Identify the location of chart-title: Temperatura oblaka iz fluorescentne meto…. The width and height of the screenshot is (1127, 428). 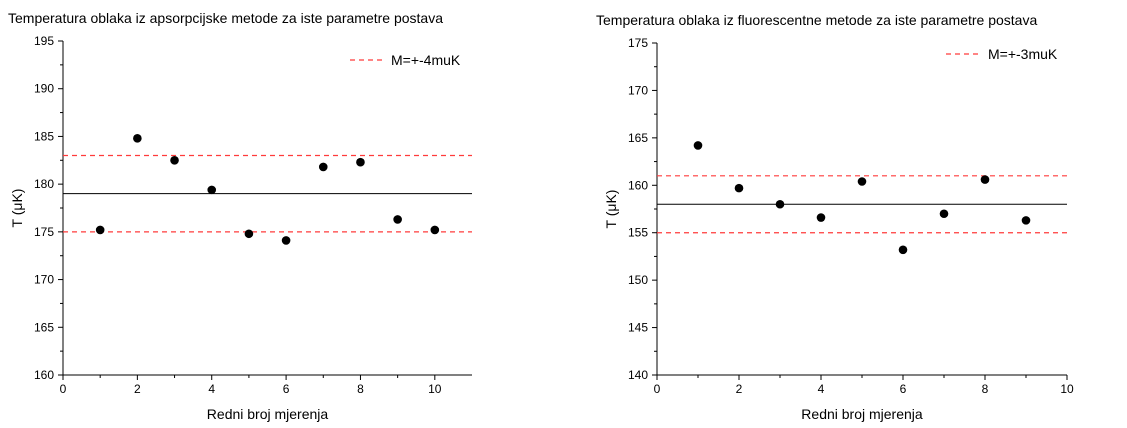
(816, 20).